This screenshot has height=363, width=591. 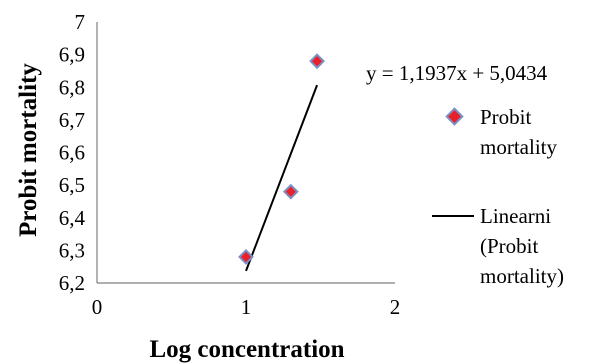 What do you see at coordinates (522, 276) in the screenshot?
I see `legend-label-trendline-line3: mortality)` at bounding box center [522, 276].